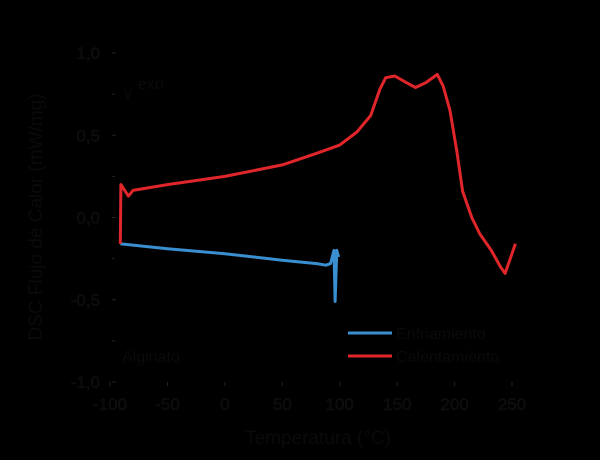 The image size is (600, 460). Describe the element at coordinates (224, 404) in the screenshot. I see `x-tick-label: 0` at that location.